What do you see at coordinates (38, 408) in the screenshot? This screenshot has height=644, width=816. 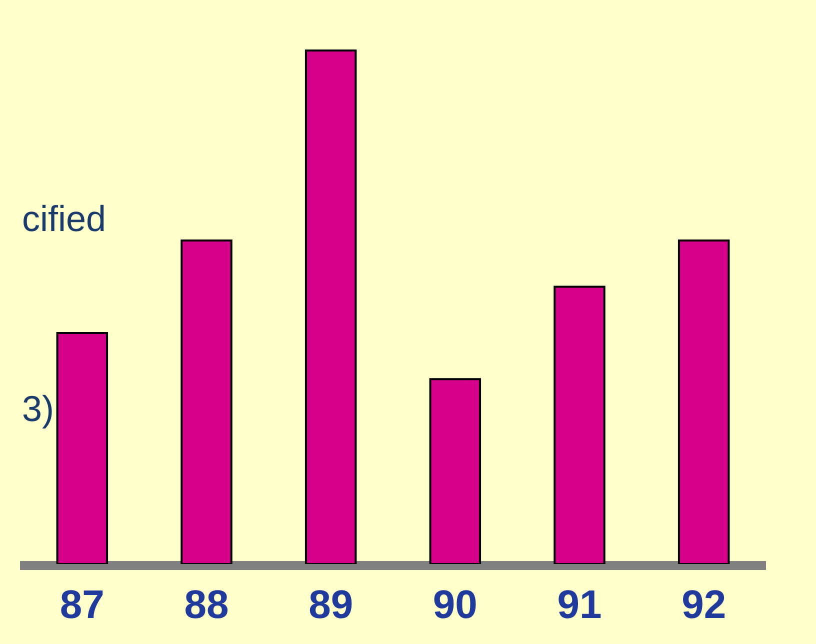 I see `annotation: 3)` at bounding box center [38, 408].